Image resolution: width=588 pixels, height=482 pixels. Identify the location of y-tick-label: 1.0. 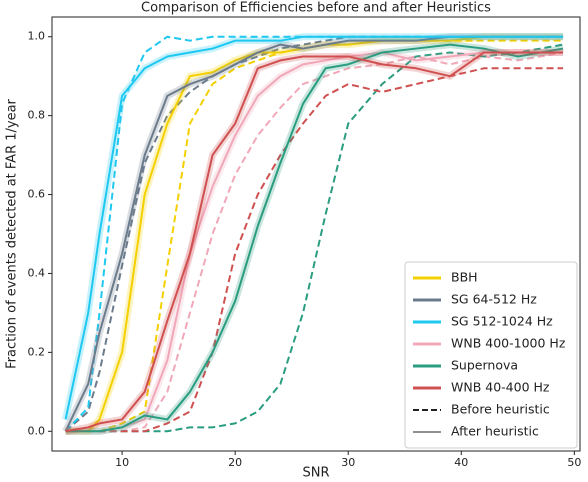
(37, 36).